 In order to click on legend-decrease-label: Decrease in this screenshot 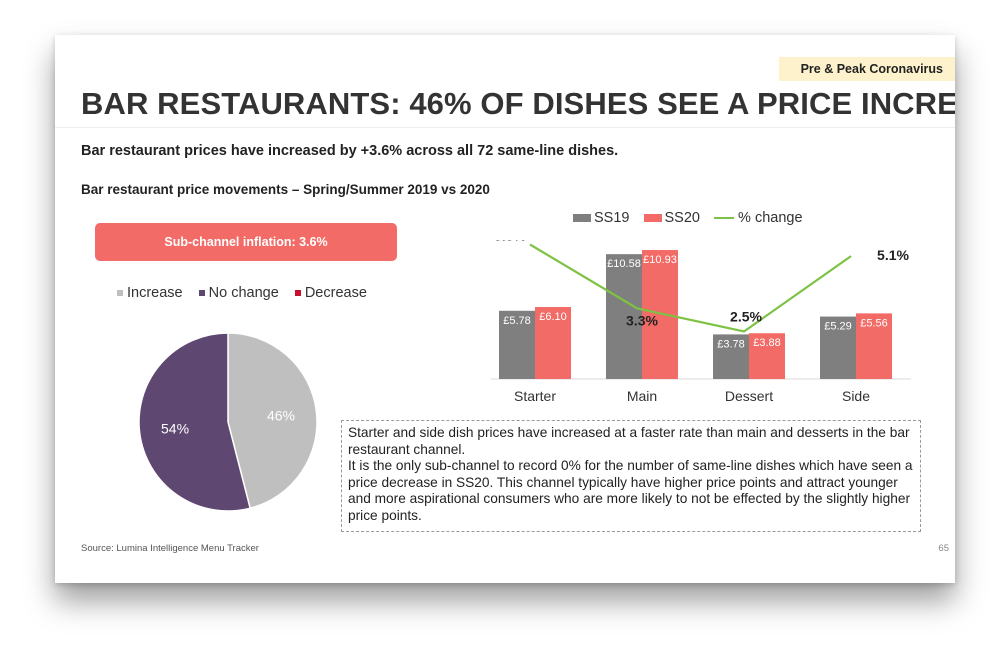, I will do `click(335, 293)`.